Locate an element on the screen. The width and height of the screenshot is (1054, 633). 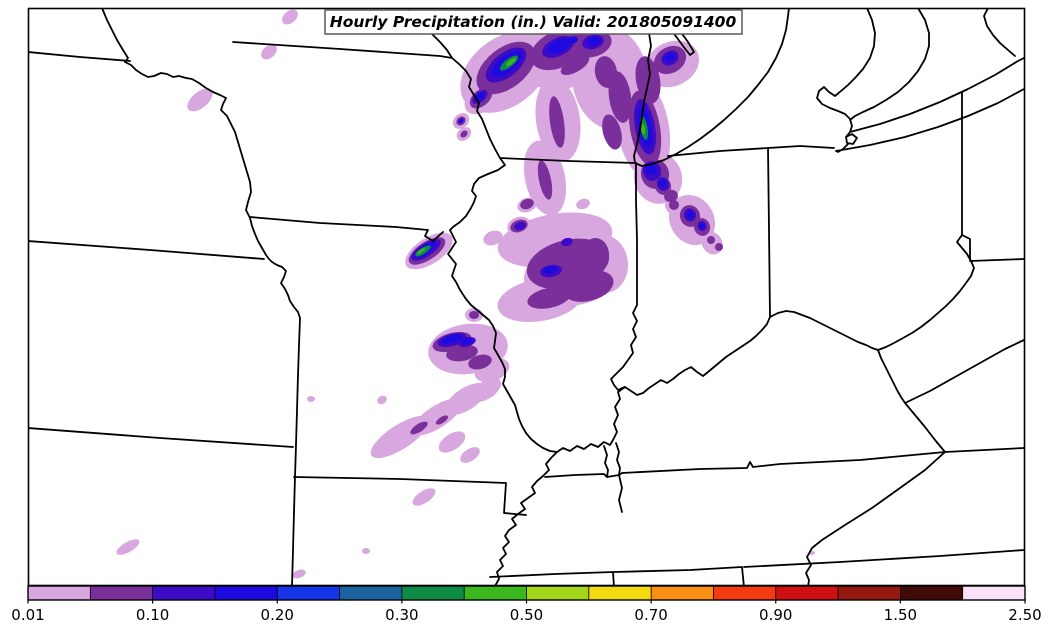
colorbar-tick-label: 0.01 is located at coordinates (27, 615).